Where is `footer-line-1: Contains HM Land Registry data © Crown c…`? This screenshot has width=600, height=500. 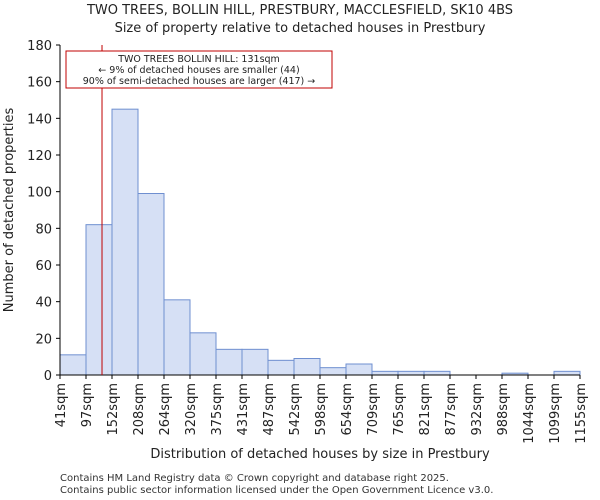
footer-line-1: Contains HM Land Registry data © Crown c… is located at coordinates (254, 478).